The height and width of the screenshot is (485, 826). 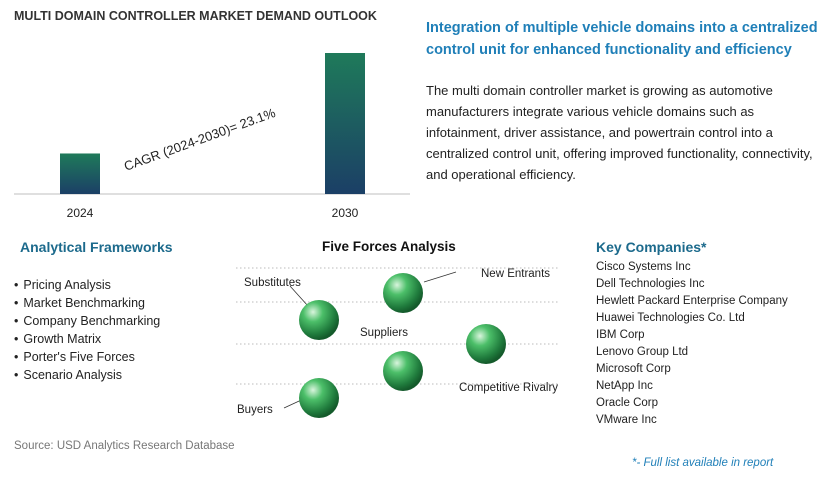 What do you see at coordinates (515, 274) in the screenshot?
I see `label-new-entrants: New Entrants` at bounding box center [515, 274].